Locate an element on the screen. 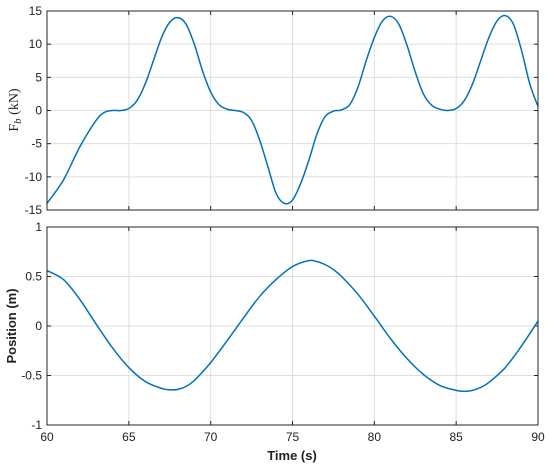  position-x-tick-label: 75 is located at coordinates (293, 437).